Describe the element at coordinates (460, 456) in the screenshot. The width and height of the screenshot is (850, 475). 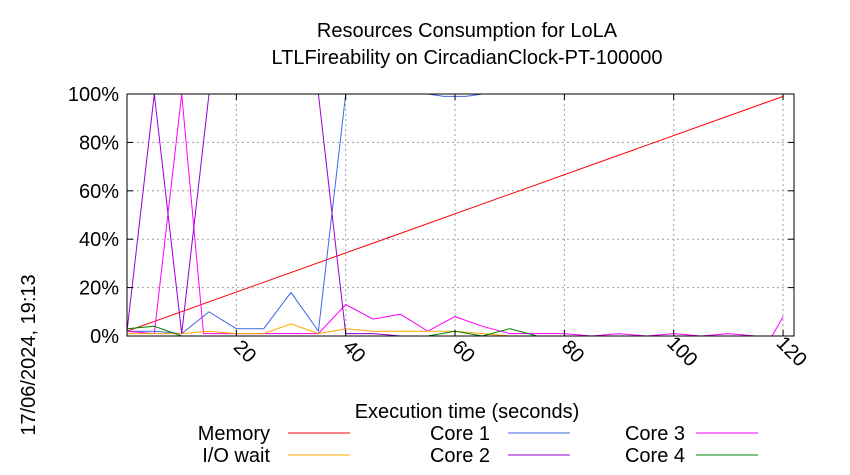
I see `legend-label: Core 2` at that location.